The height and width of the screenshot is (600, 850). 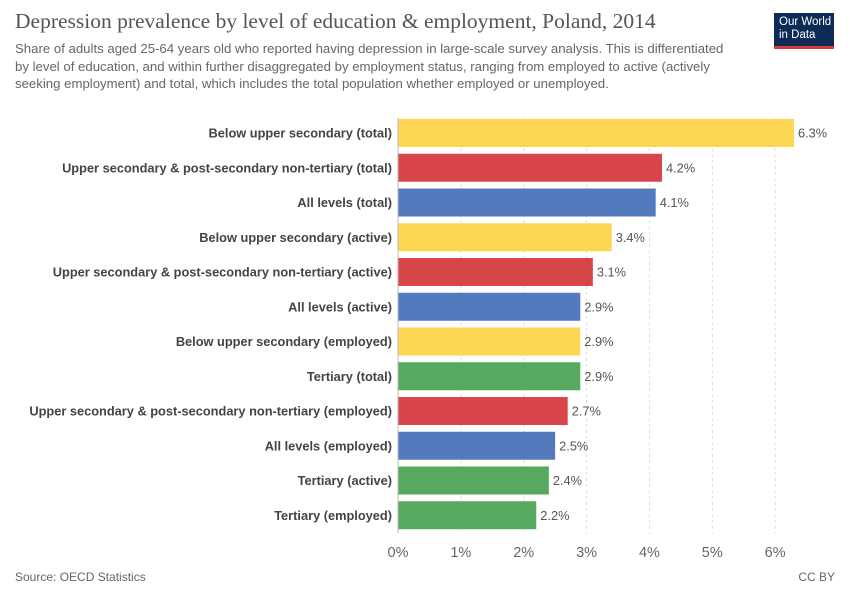 I want to click on category-label: All levels (active), so click(x=340, y=306).